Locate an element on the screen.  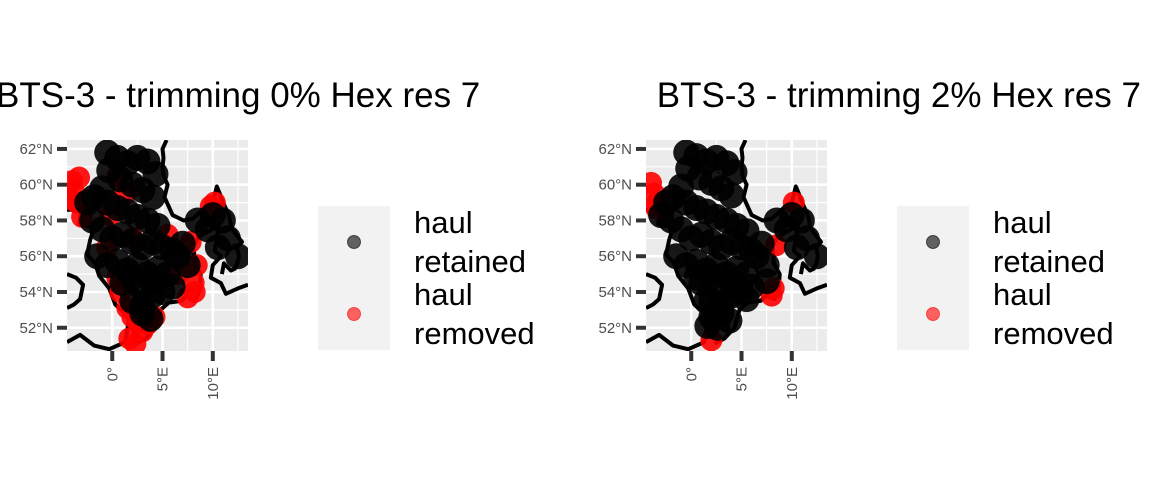
chart-title: BTS-3 - trimming 0% Hex res 7 is located at coordinates (240, 95).